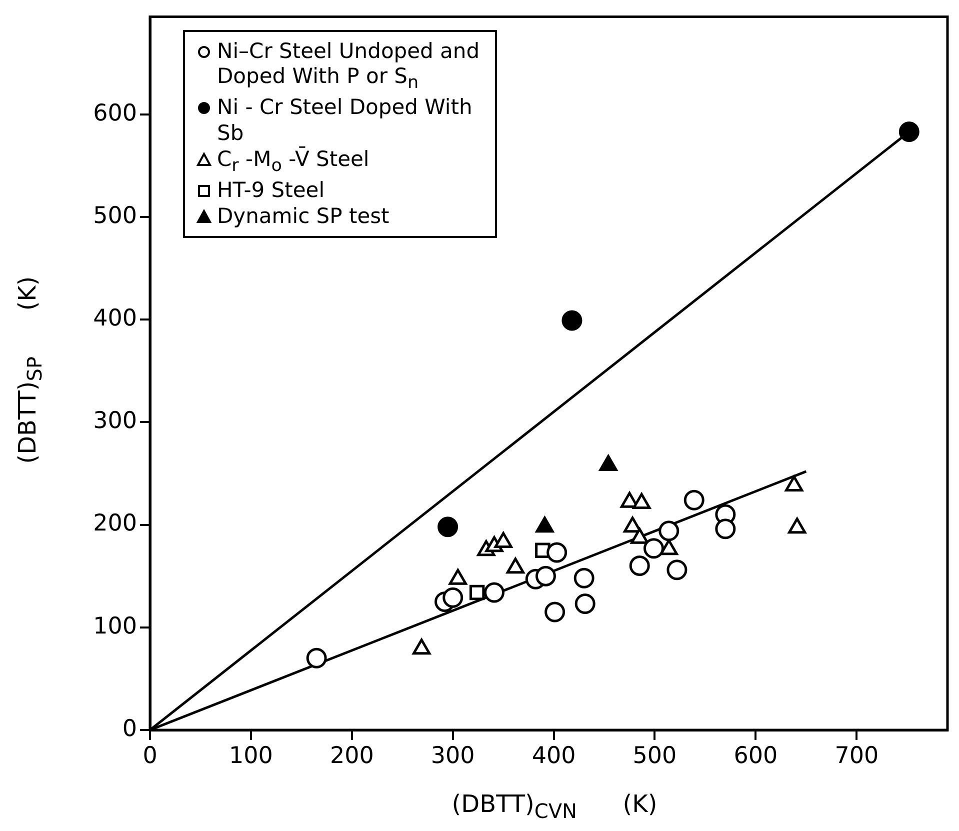  Describe the element at coordinates (756, 755) in the screenshot. I see `x-tick-label: 600` at that location.